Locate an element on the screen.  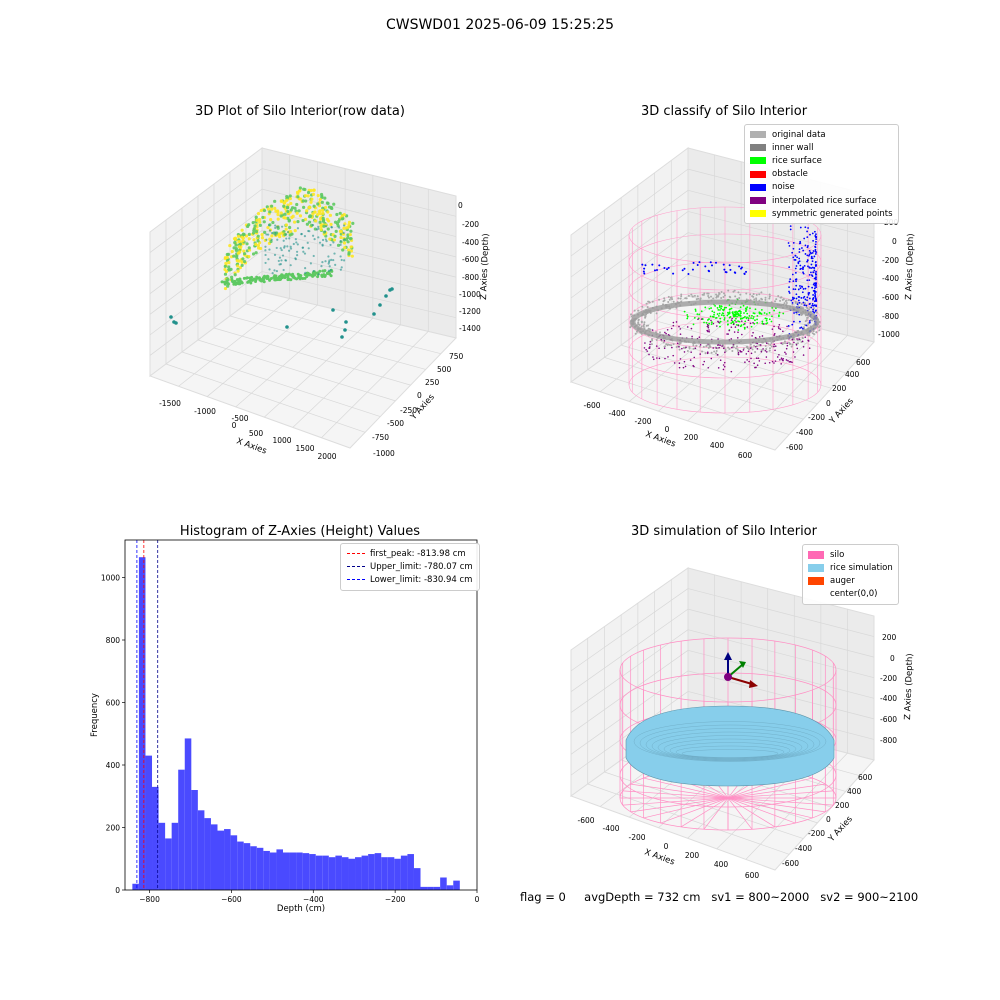
sim-xtick: -400 is located at coordinates (610, 828).